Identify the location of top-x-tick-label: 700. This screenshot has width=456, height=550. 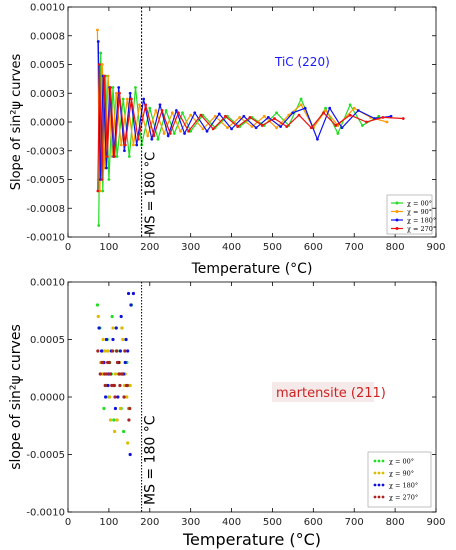
(354, 247).